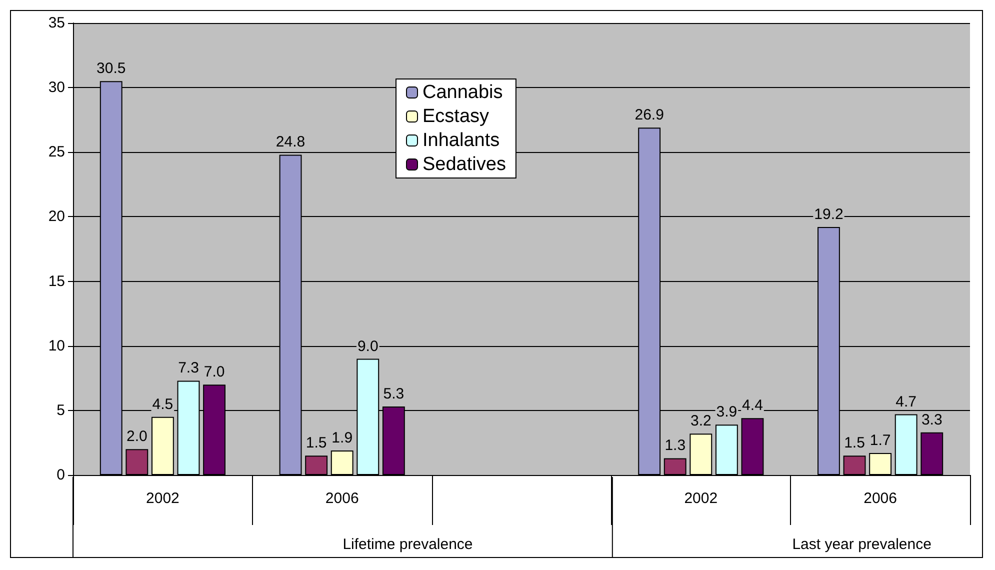 This screenshot has height=570, width=995. What do you see at coordinates (461, 140) in the screenshot?
I see `legend-label: Inhalants` at bounding box center [461, 140].